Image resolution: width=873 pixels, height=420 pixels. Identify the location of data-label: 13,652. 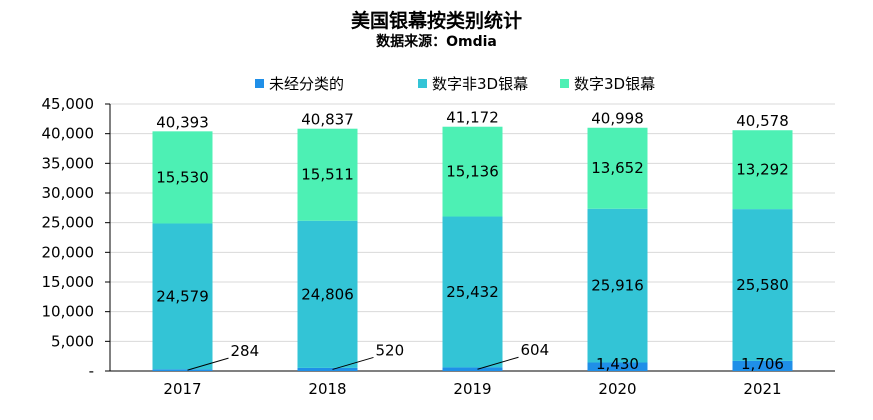
(617, 168).